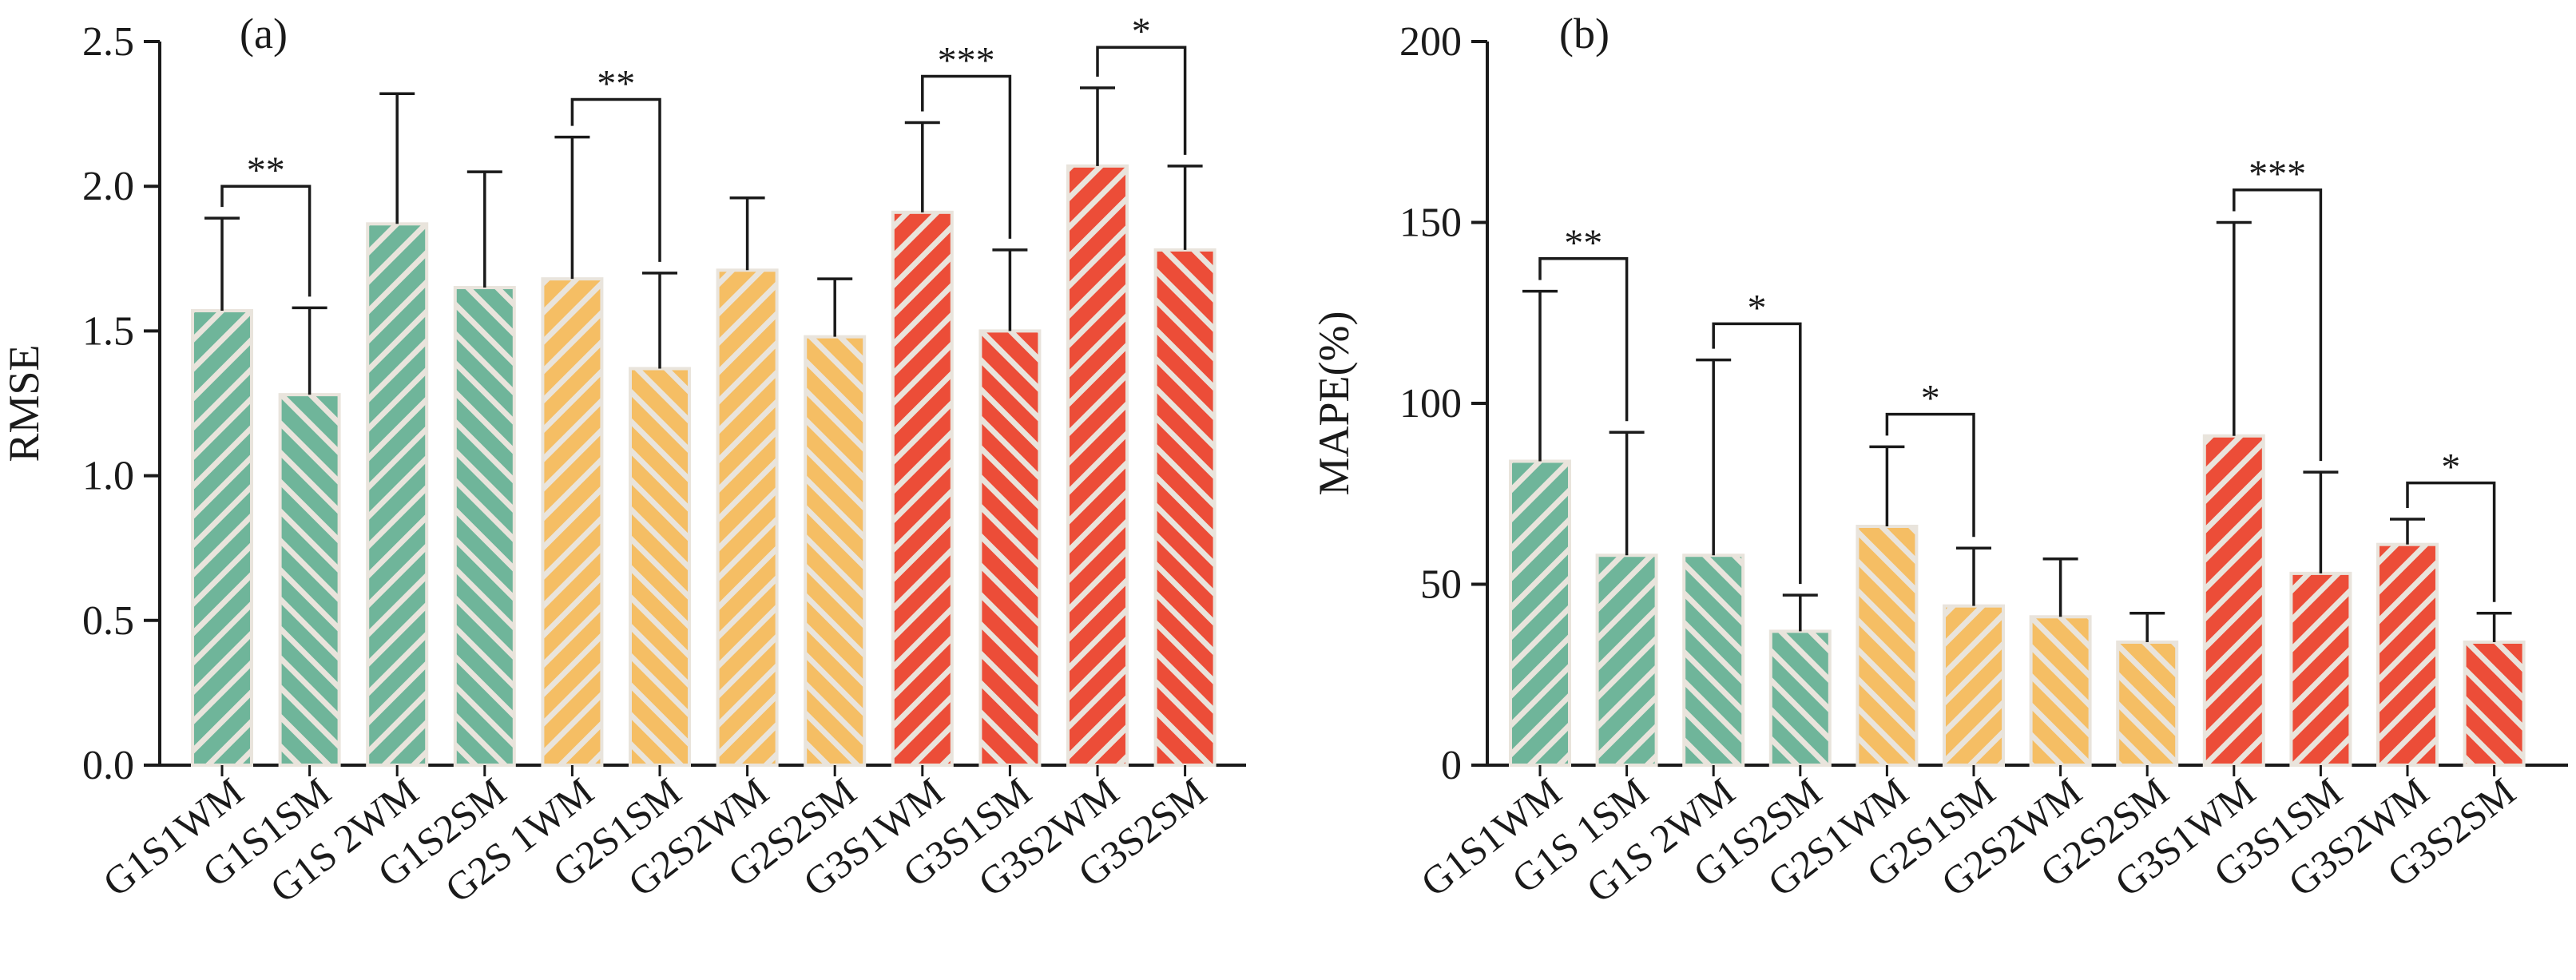 The width and height of the screenshot is (2576, 980). Describe the element at coordinates (1584, 34) in the screenshot. I see `panel-label: (b)` at that location.